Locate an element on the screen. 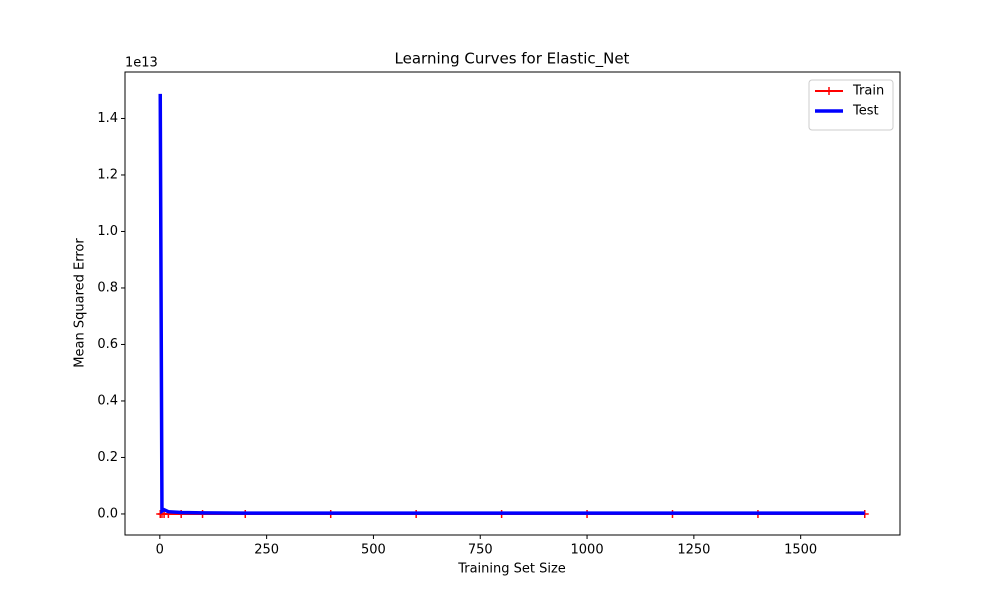 Image resolution: width=1000 pixels, height=600 pixels. chart-title: Learning Curves for Elastic_Net is located at coordinates (512, 59).